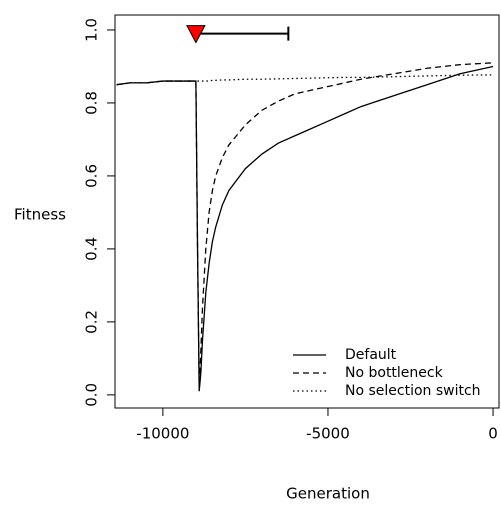 The width and height of the screenshot is (501, 509). What do you see at coordinates (394, 373) in the screenshot?
I see `legend-label: No bottleneck` at bounding box center [394, 373].